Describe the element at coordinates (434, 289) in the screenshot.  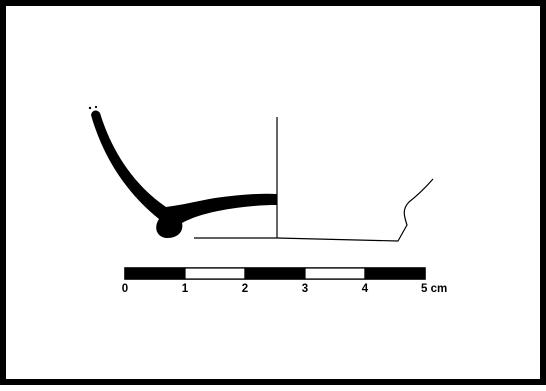
I see `scale-label-5: 5 cm` at that location.